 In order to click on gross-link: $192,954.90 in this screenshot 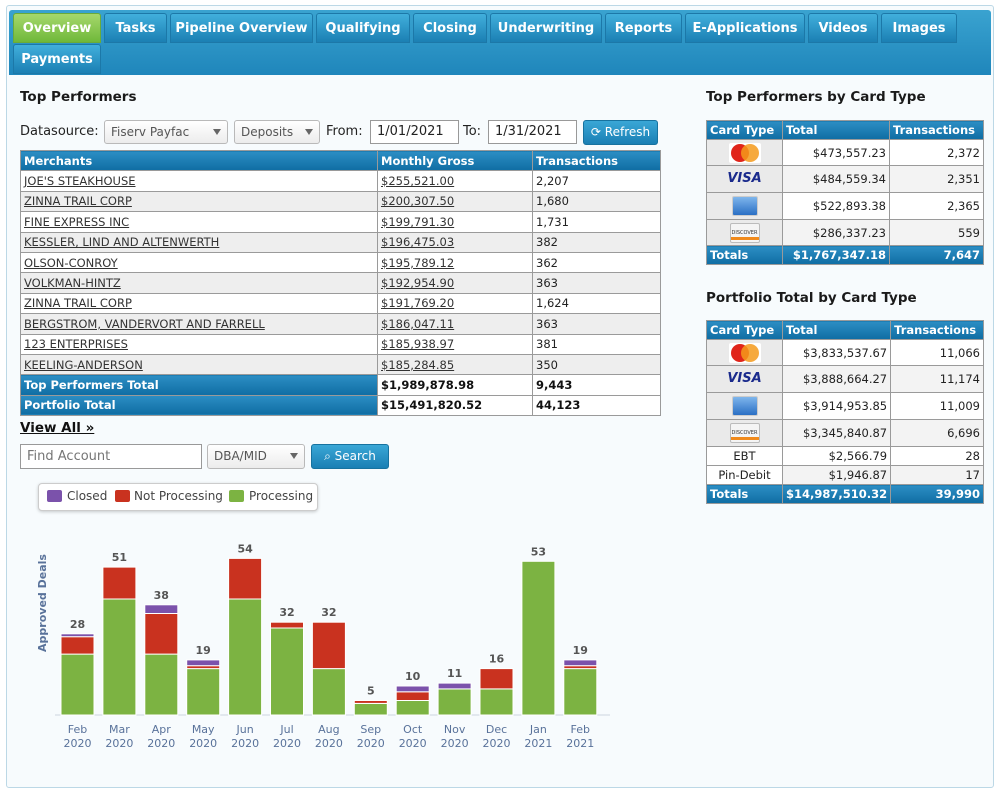, I will do `click(455, 283)`.